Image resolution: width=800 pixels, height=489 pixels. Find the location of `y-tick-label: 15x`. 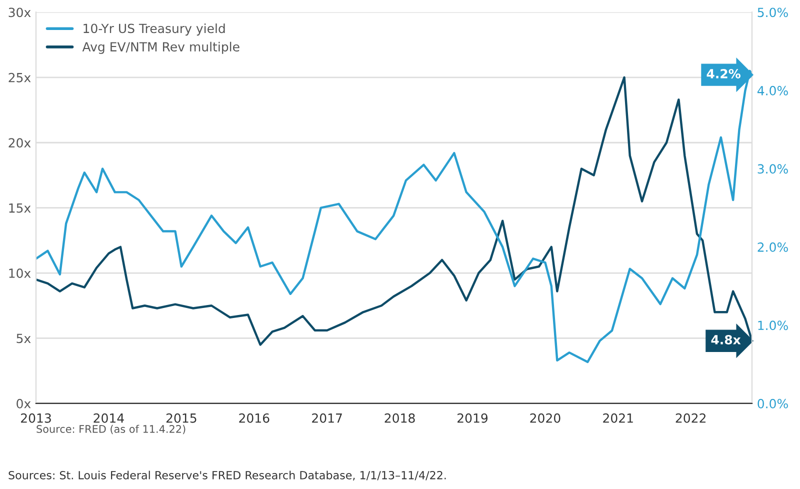

y-tick-label: 15x is located at coordinates (20, 208).